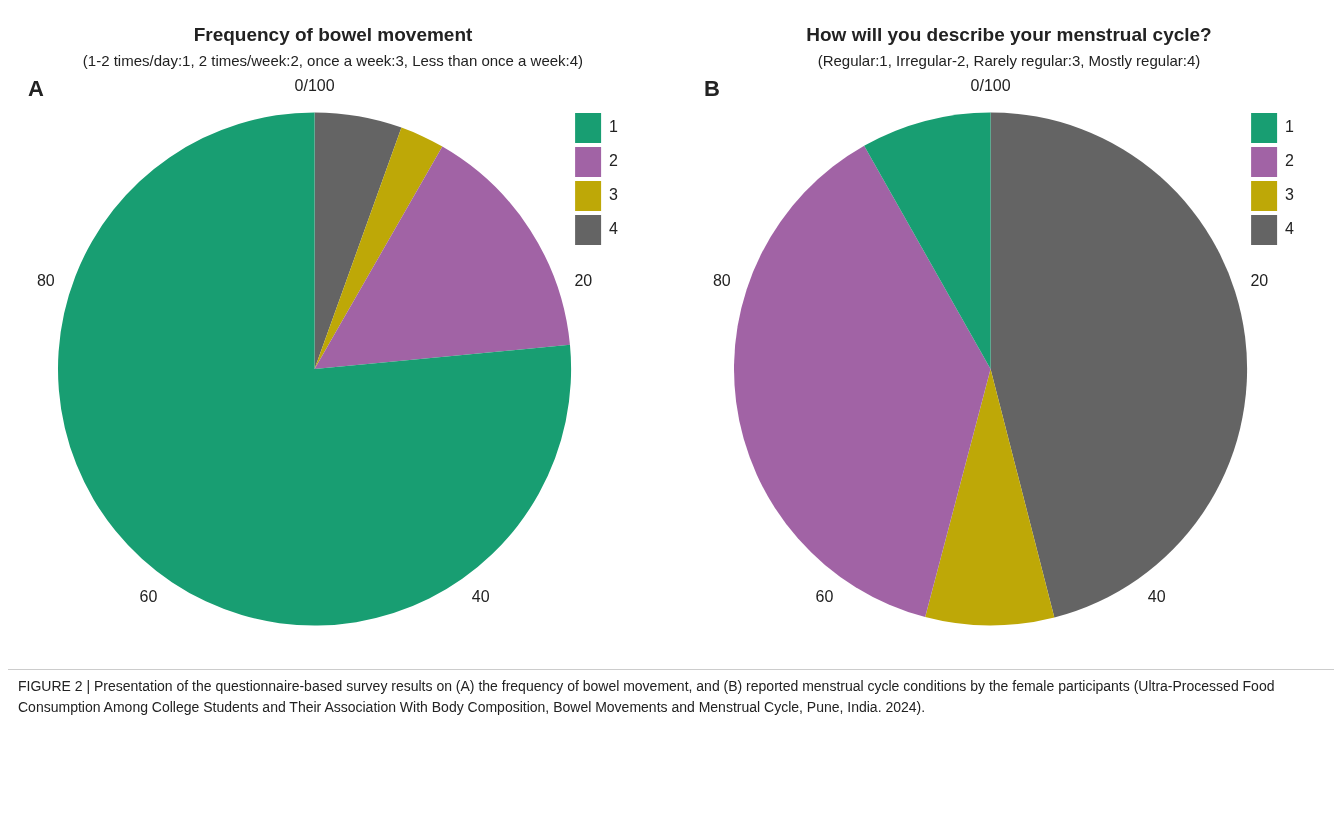 Image resolution: width=1342 pixels, height=816 pixels. What do you see at coordinates (333, 35) in the screenshot?
I see `chart-title: Frequency of bowel movement` at bounding box center [333, 35].